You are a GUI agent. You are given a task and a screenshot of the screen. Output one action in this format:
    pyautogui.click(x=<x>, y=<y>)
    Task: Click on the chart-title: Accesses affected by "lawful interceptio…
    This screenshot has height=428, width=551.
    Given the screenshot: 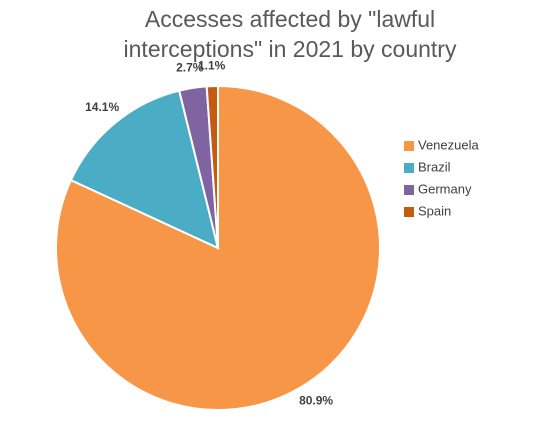 What is the action you would take?
    pyautogui.click(x=290, y=34)
    